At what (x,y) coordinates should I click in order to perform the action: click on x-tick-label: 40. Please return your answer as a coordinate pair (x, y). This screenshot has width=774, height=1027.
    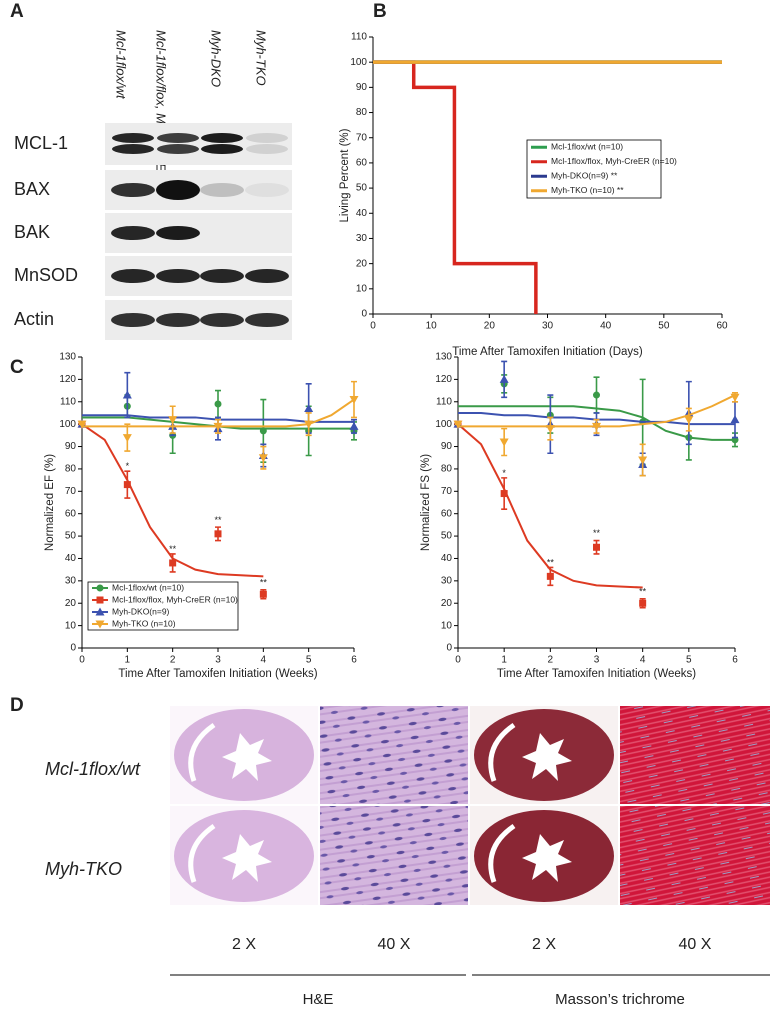
    Looking at the image, I should click on (606, 326).